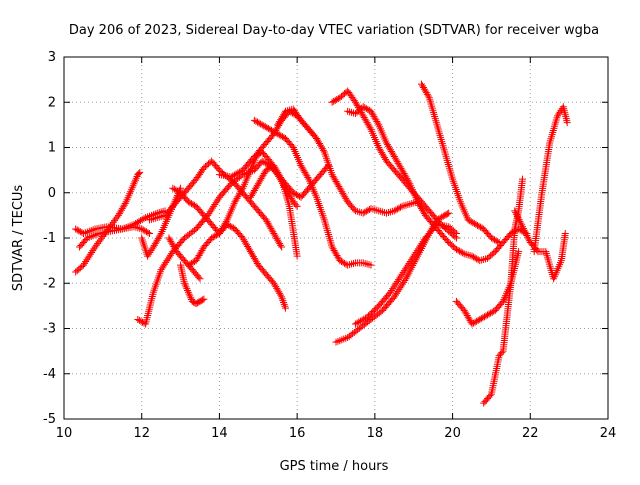  What do you see at coordinates (49, 419) in the screenshot?
I see `y-tick-label: -5` at bounding box center [49, 419].